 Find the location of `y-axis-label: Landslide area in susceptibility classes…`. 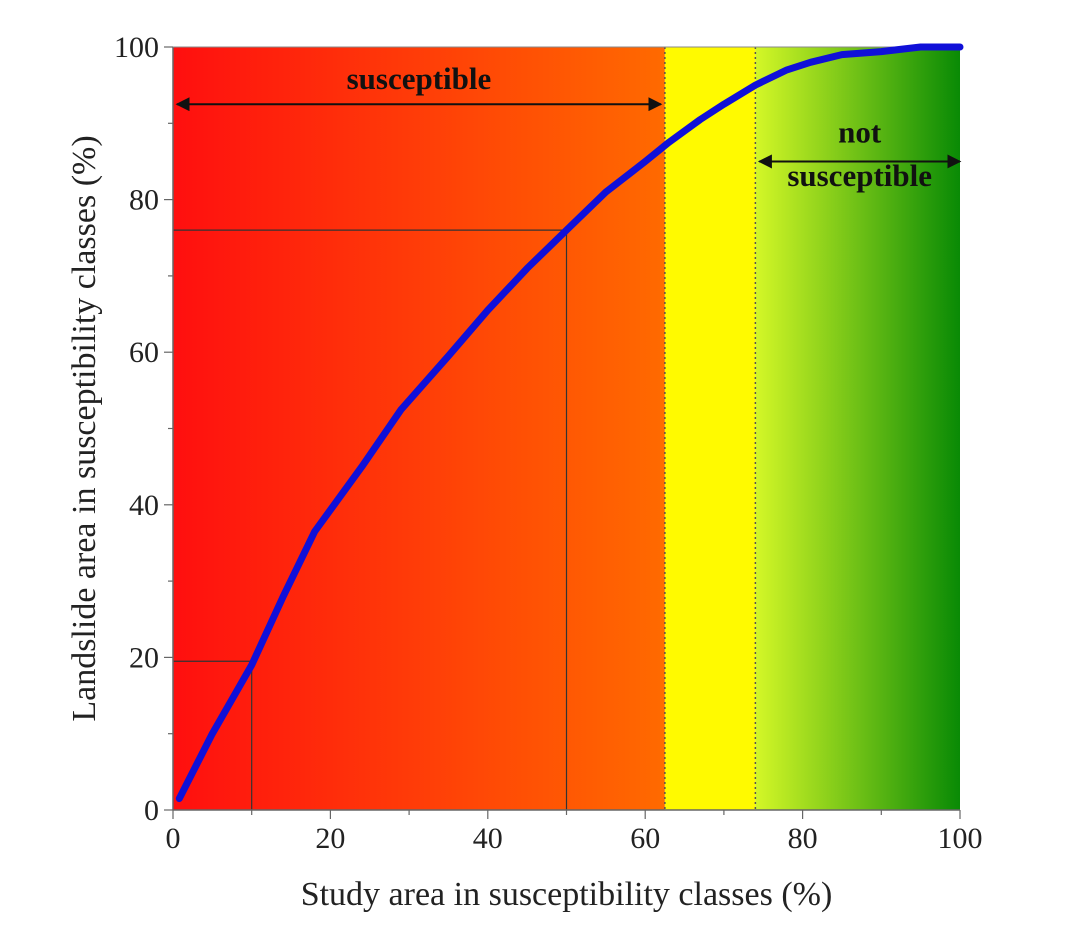

y-axis-label: Landslide area in susceptibility classes… is located at coordinates (84, 428).